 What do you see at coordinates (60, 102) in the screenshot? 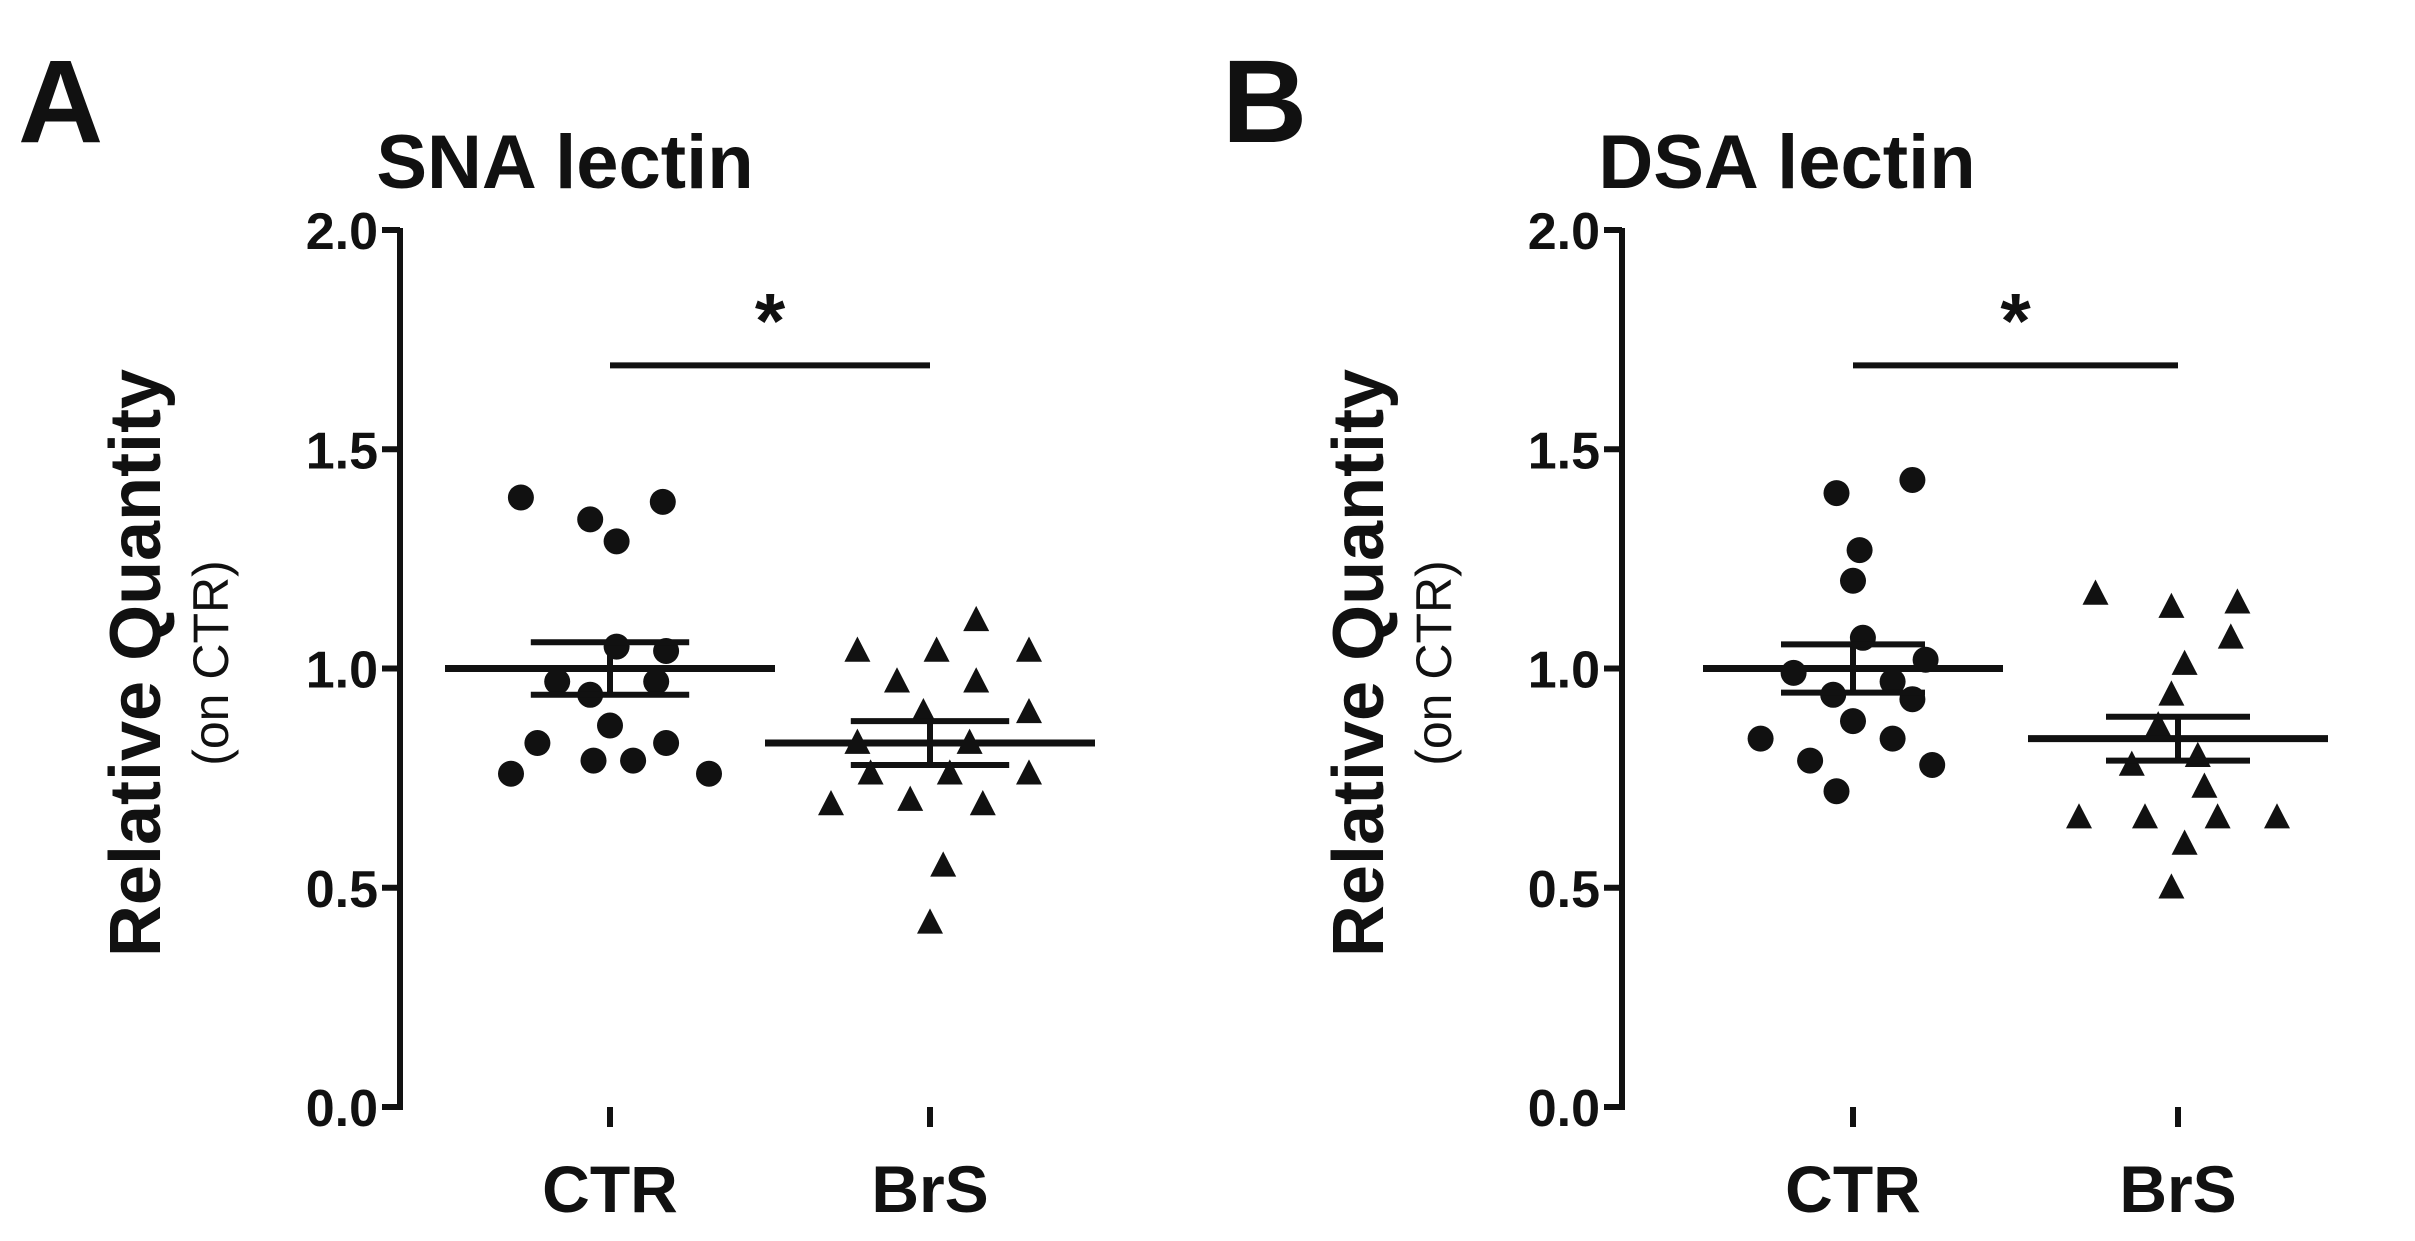
I see `panel-letter-a: A` at bounding box center [60, 102].